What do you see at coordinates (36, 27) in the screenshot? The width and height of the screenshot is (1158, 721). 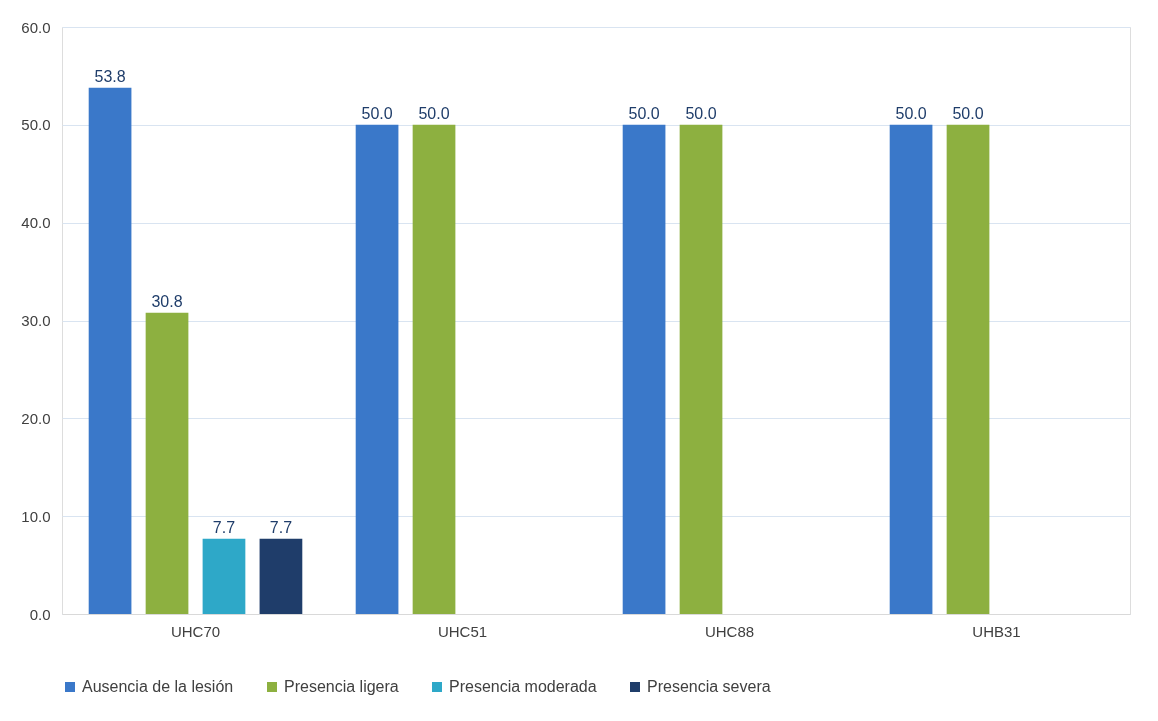 I see `y-tick-label: 60.0` at bounding box center [36, 27].